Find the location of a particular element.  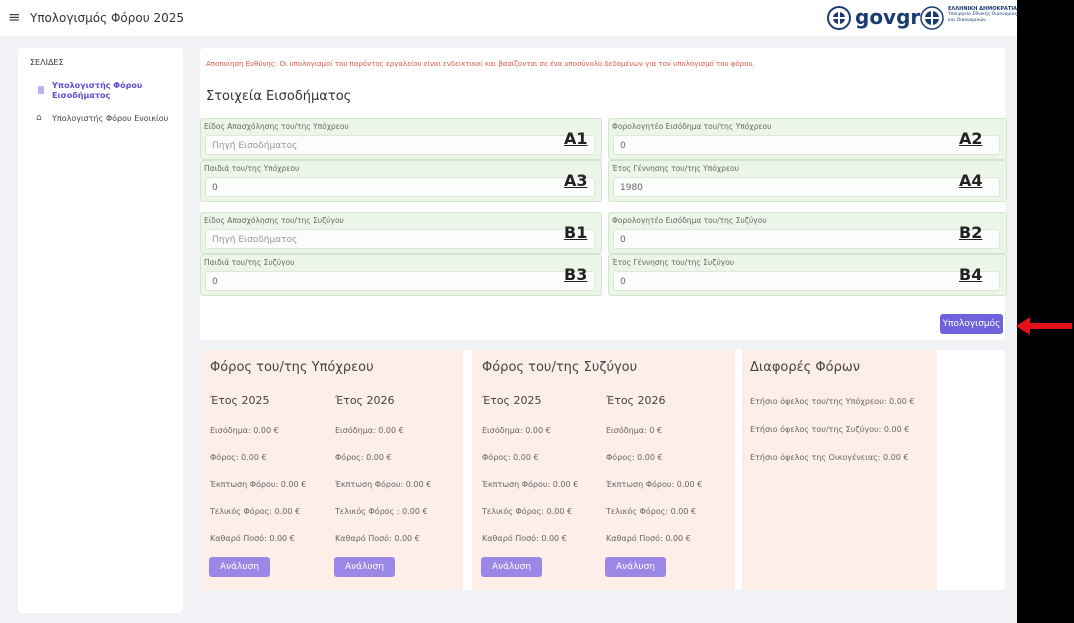

form-title: Στοιχεία Εισοδήματος is located at coordinates (279, 96).